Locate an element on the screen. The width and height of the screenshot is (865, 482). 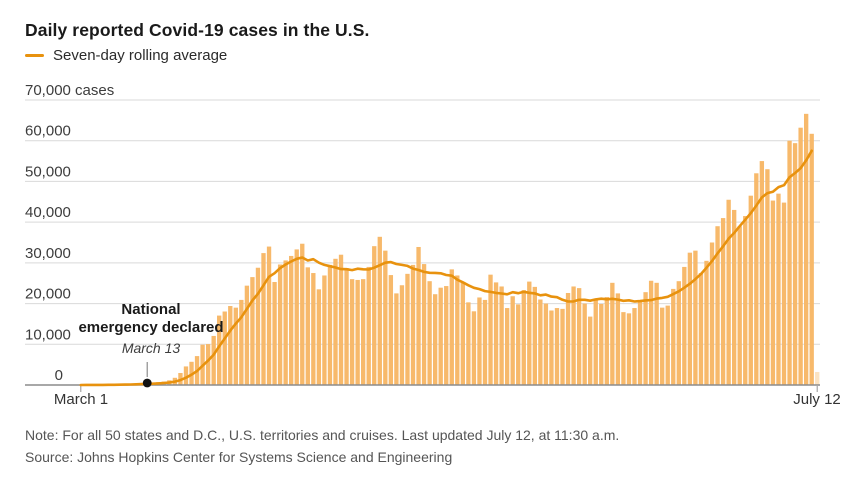
y-axis-label: 10,000 is located at coordinates (48, 334).